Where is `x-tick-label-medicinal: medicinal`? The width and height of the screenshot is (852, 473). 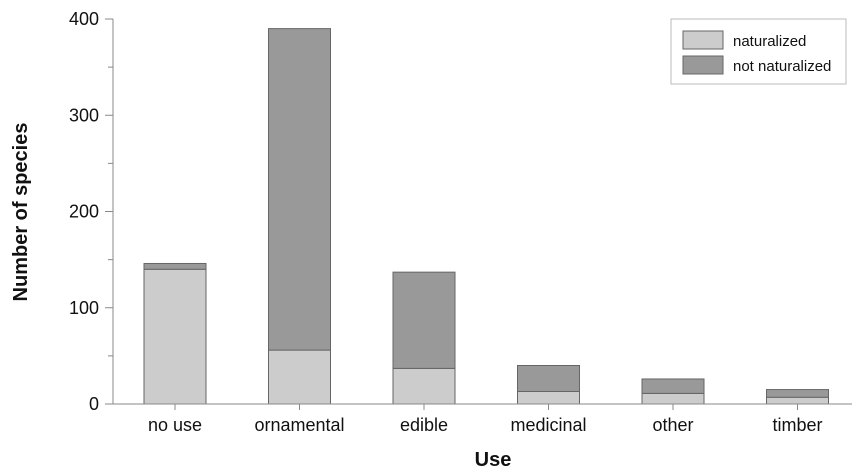 x-tick-label-medicinal: medicinal is located at coordinates (548, 425).